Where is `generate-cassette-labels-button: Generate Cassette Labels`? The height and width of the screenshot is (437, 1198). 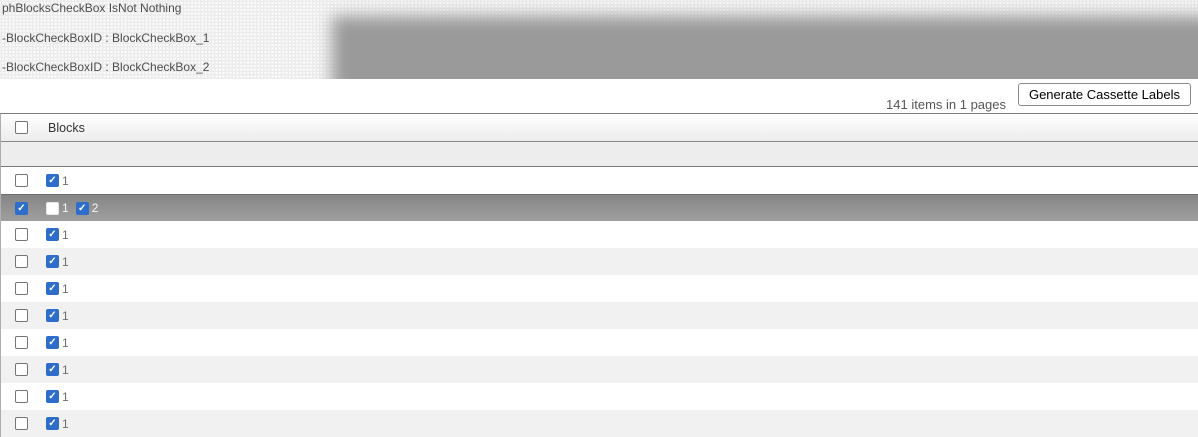
generate-cassette-labels-button: Generate Cassette Labels is located at coordinates (1104, 94).